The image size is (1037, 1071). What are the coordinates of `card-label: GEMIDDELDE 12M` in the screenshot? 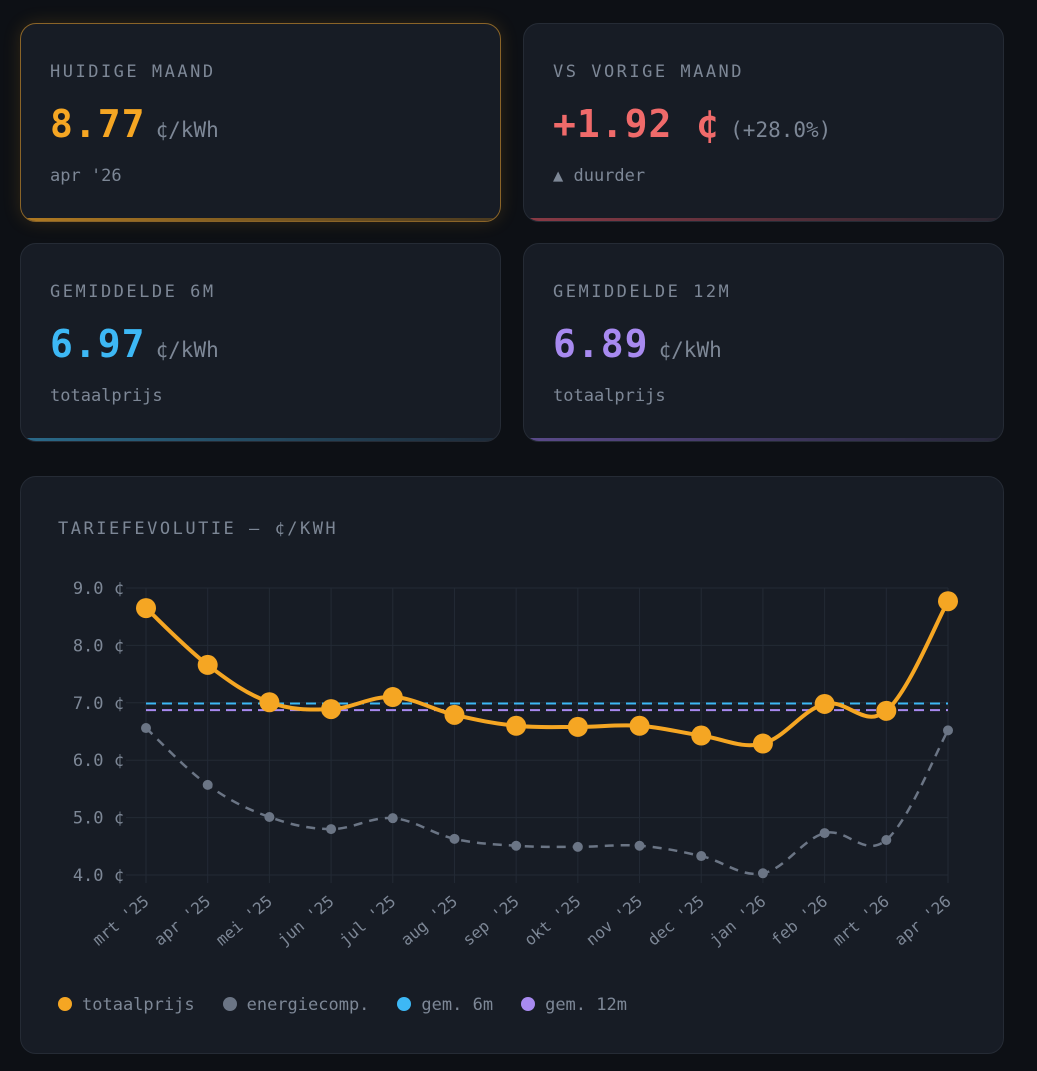 It's located at (642, 292).